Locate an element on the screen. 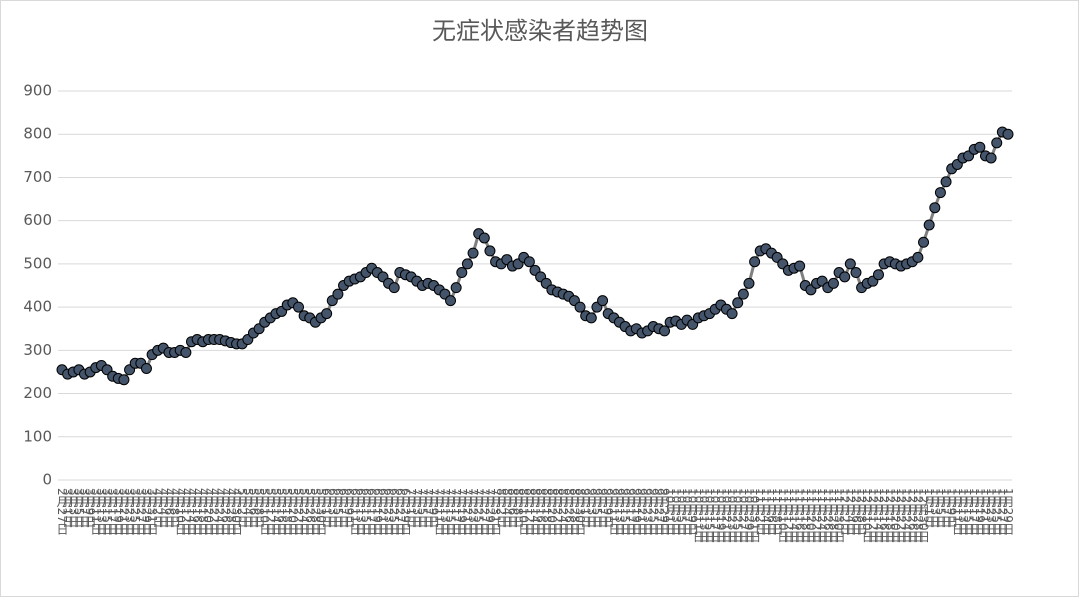  x-tick-label: 1月19日 is located at coordinates (980, 511).